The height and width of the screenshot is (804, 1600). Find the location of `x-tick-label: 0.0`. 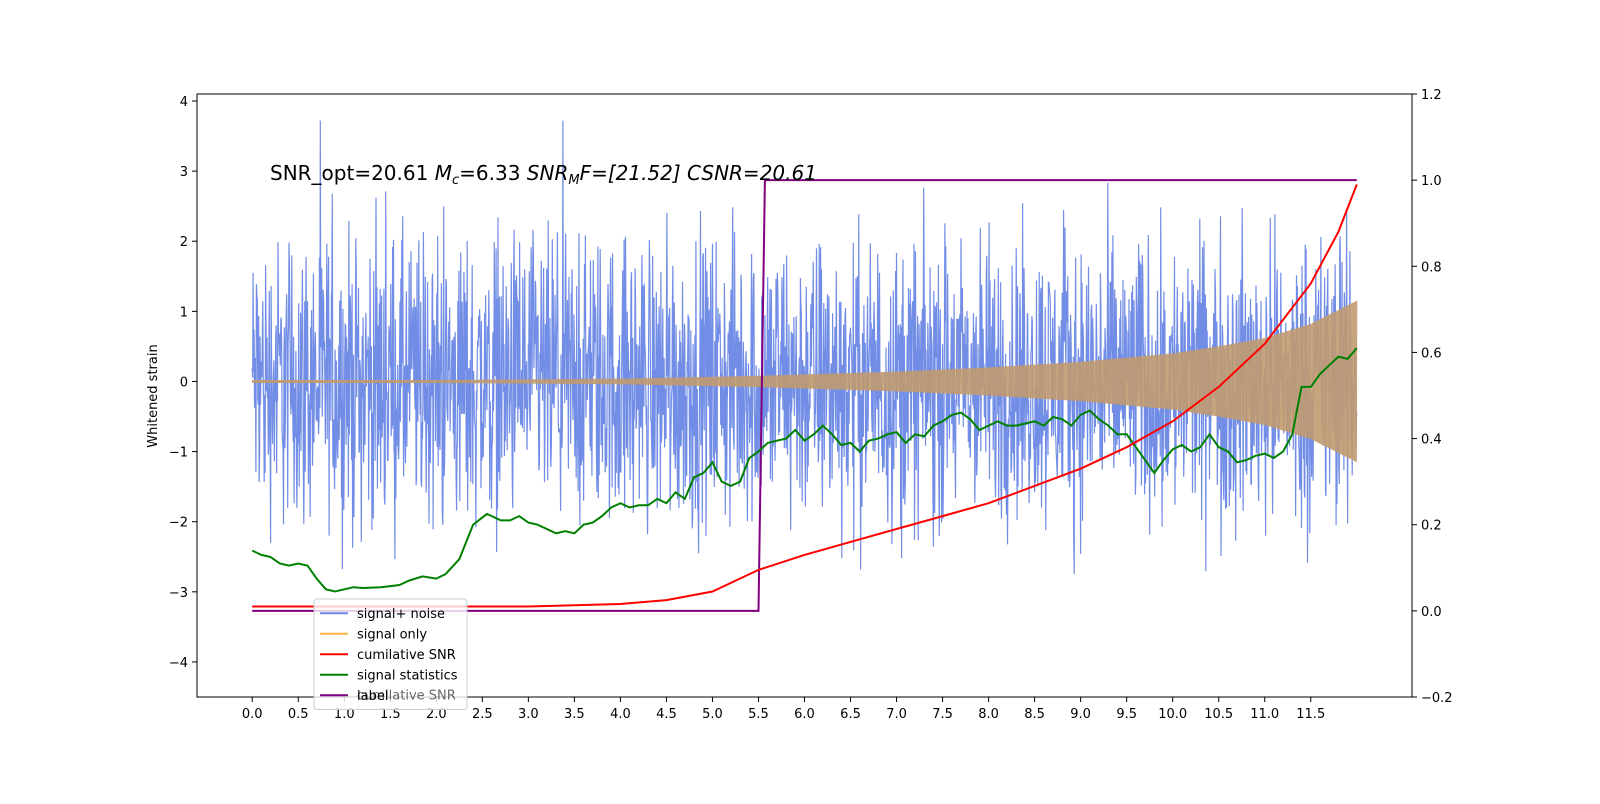

x-tick-label: 0.0 is located at coordinates (252, 714).